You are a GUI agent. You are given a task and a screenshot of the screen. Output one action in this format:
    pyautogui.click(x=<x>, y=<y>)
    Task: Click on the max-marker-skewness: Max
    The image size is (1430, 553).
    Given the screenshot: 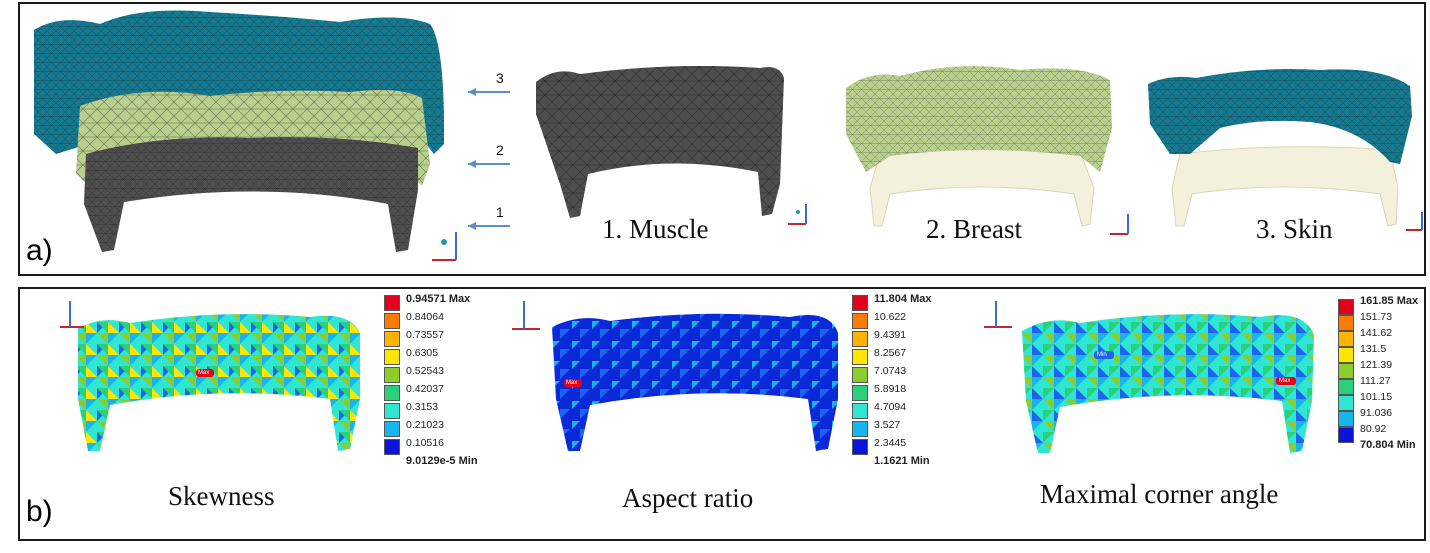 What is the action you would take?
    pyautogui.click(x=204, y=373)
    